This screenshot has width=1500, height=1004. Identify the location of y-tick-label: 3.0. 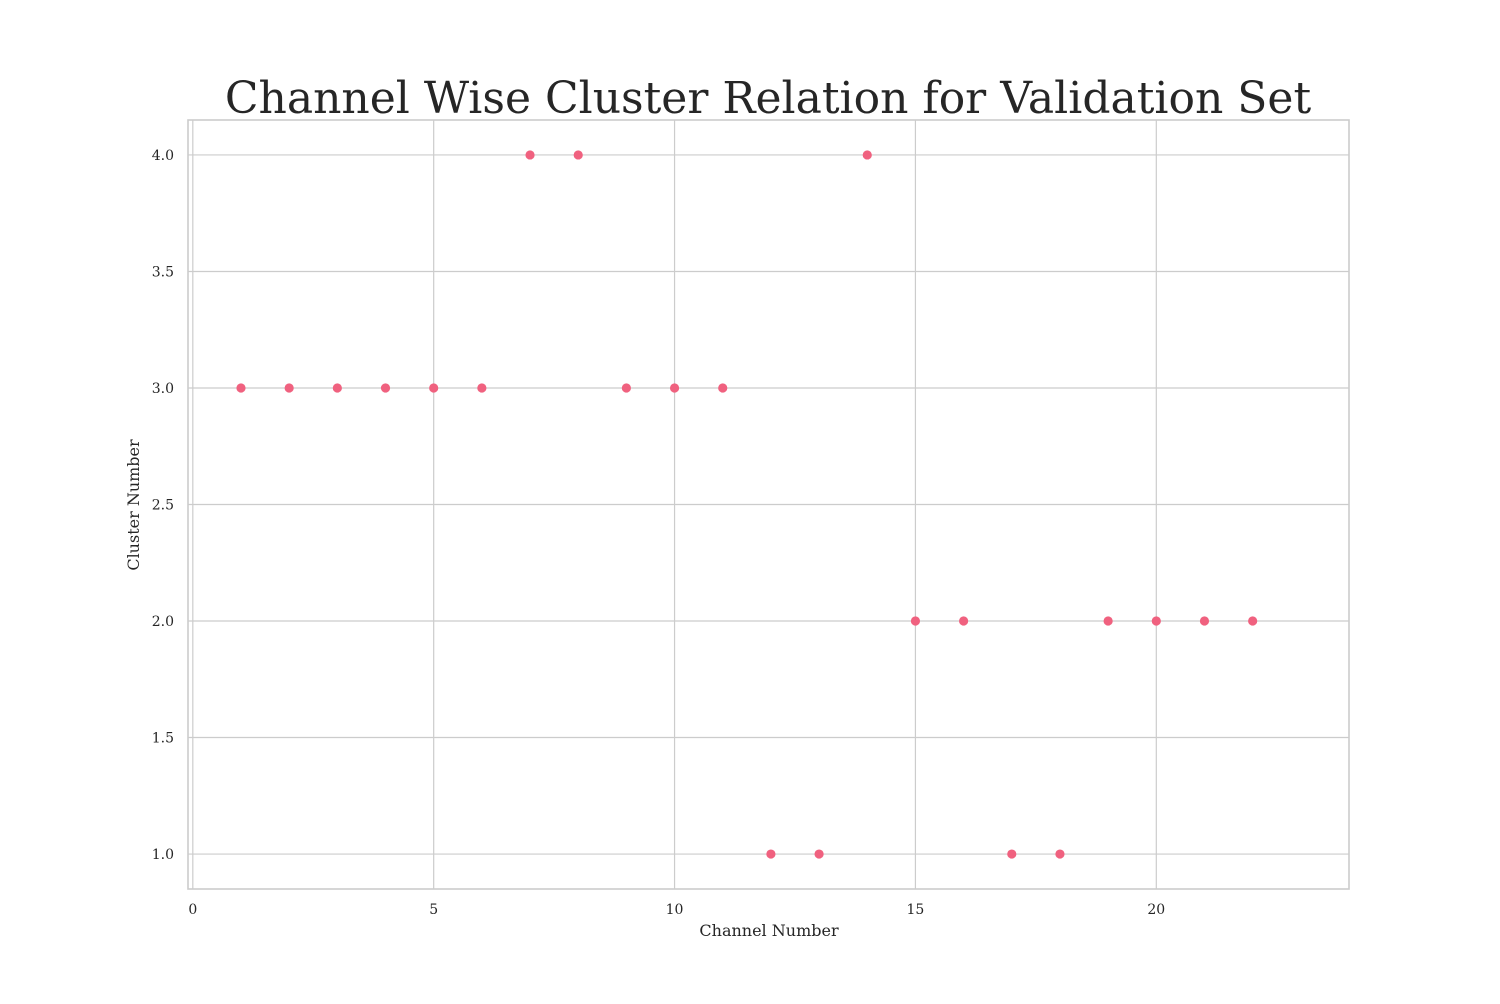
(163, 389).